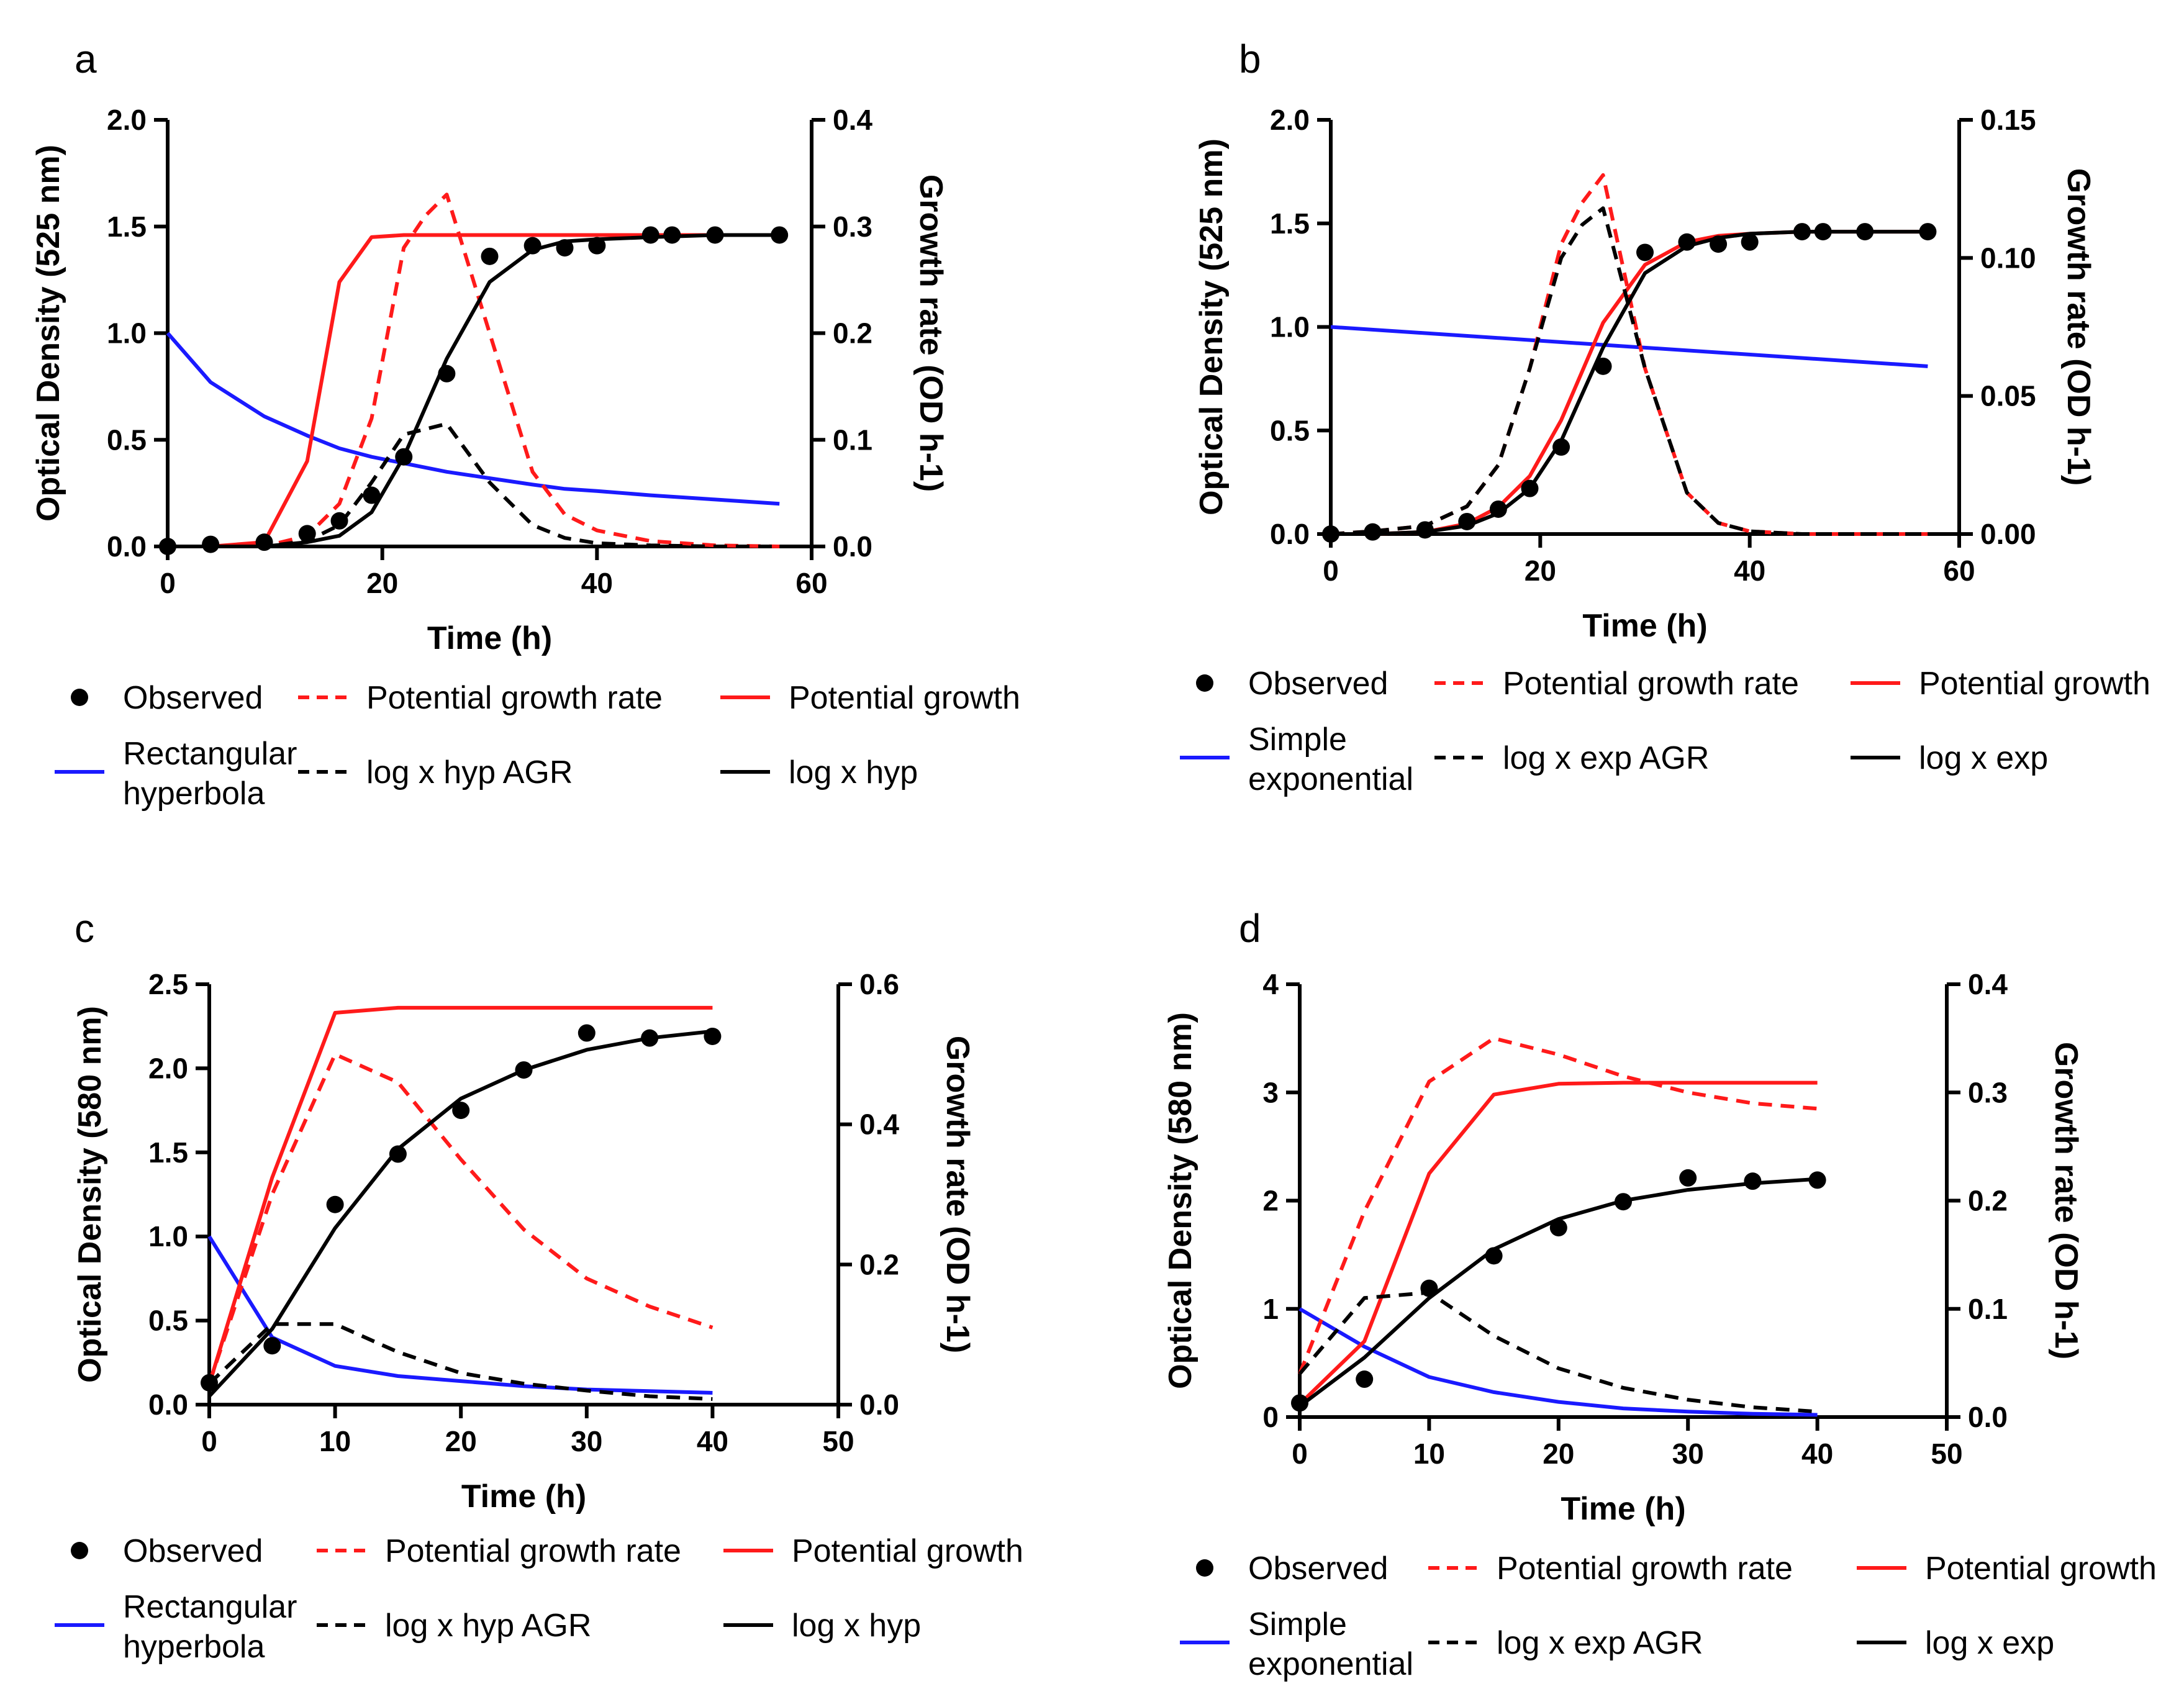 This screenshot has height=1694, width=2184. I want to click on x-tick-label: 60, so click(811, 583).